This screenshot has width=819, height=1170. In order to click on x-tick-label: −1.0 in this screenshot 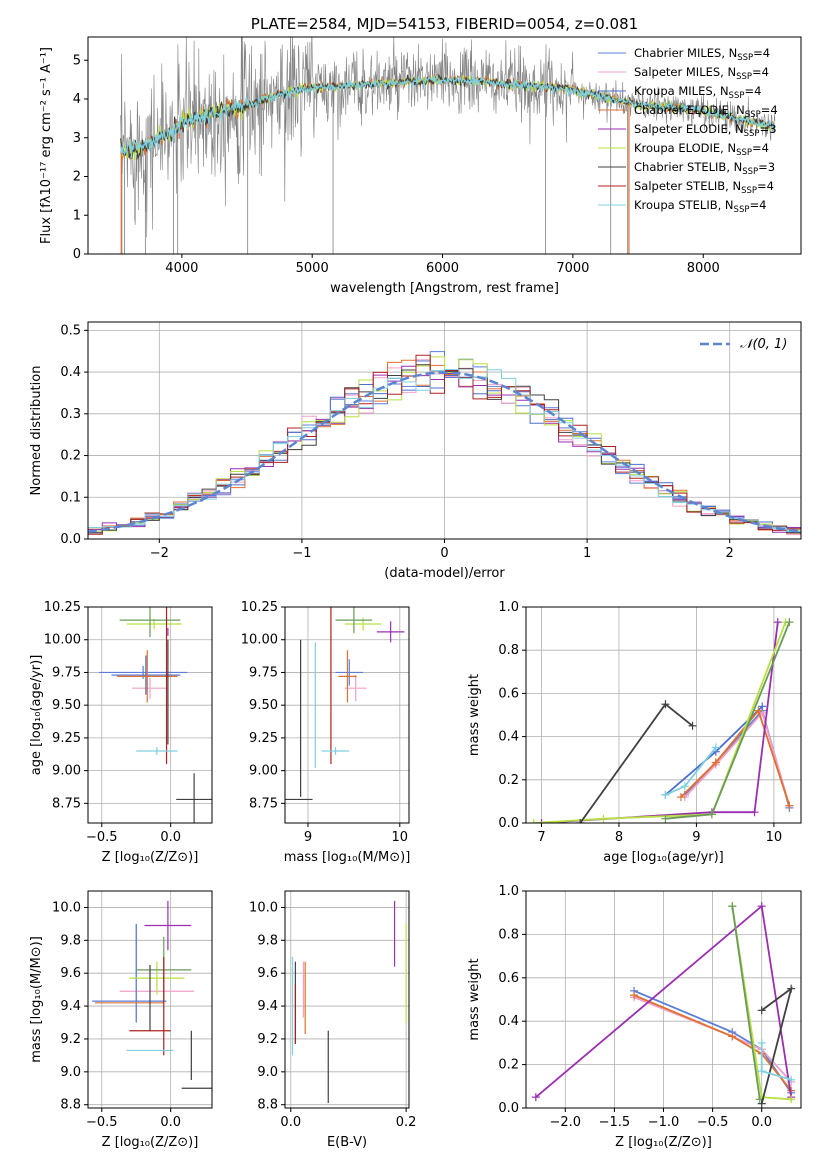, I will do `click(664, 1122)`.